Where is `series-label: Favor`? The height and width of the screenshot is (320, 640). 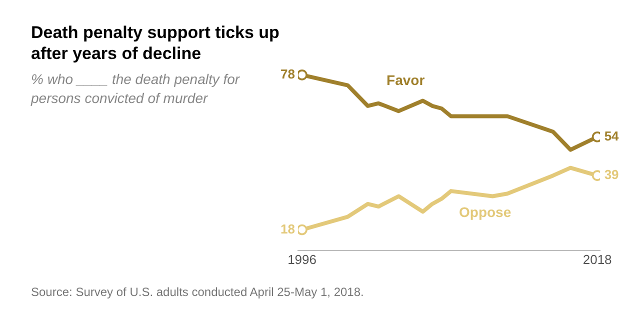
series-label: Favor is located at coordinates (406, 80).